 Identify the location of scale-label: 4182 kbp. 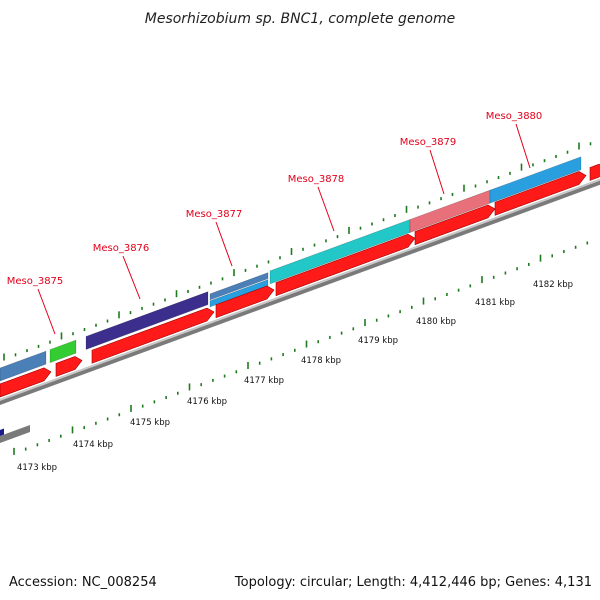
(553, 285).